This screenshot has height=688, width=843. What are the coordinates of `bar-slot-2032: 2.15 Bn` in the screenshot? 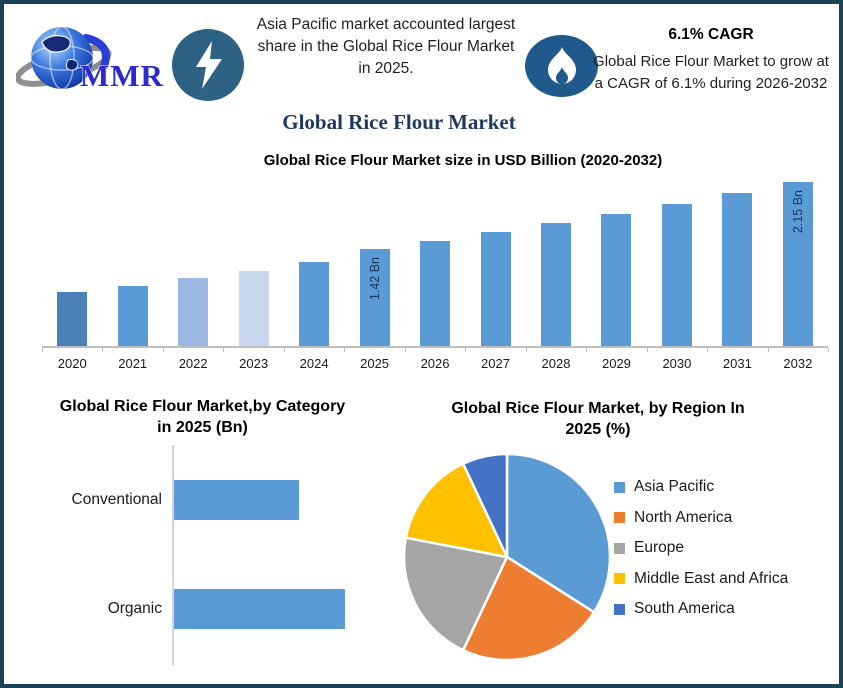 It's located at (798, 258).